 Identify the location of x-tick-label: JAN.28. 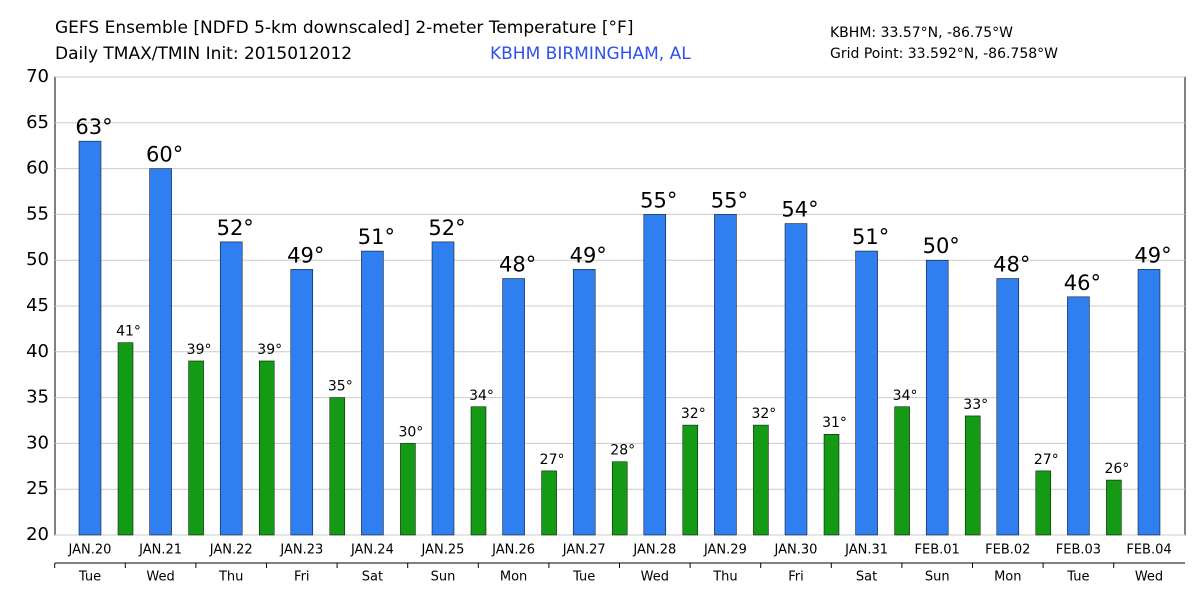
(654, 550).